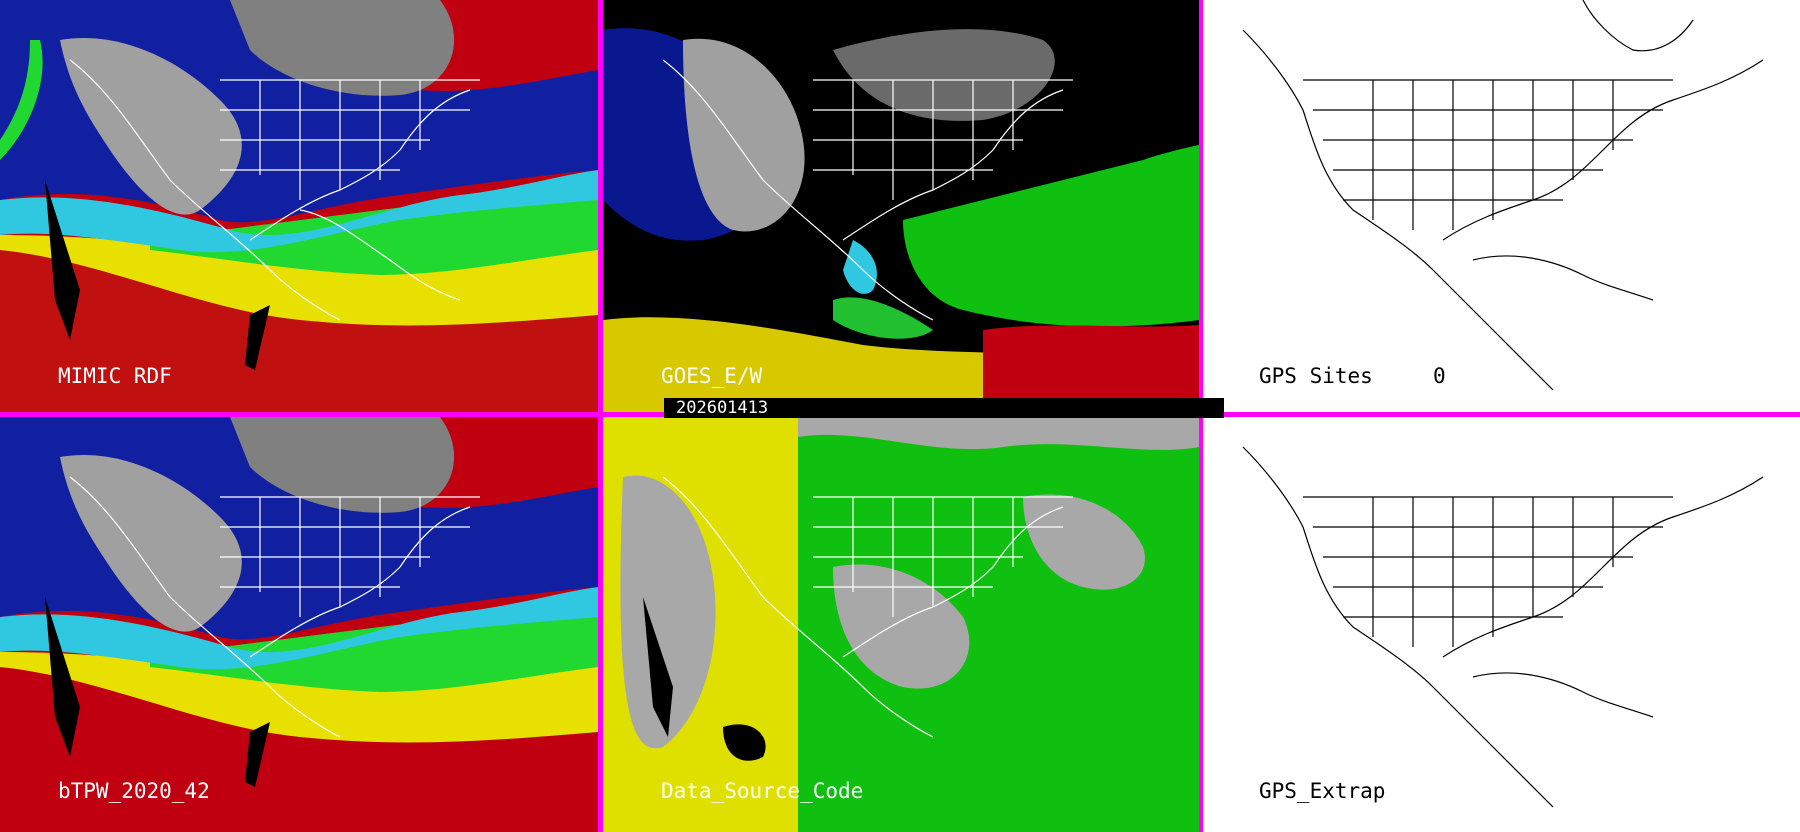 This screenshot has width=1800, height=832. What do you see at coordinates (1051, 236) in the screenshot?
I see `green-east` at bounding box center [1051, 236].